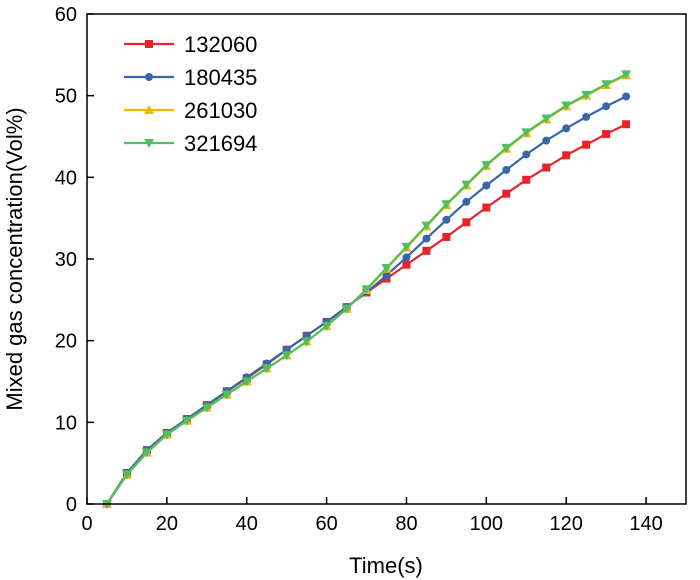  What do you see at coordinates (66, 342) in the screenshot?
I see `y-tick-label-2: 20` at bounding box center [66, 342].